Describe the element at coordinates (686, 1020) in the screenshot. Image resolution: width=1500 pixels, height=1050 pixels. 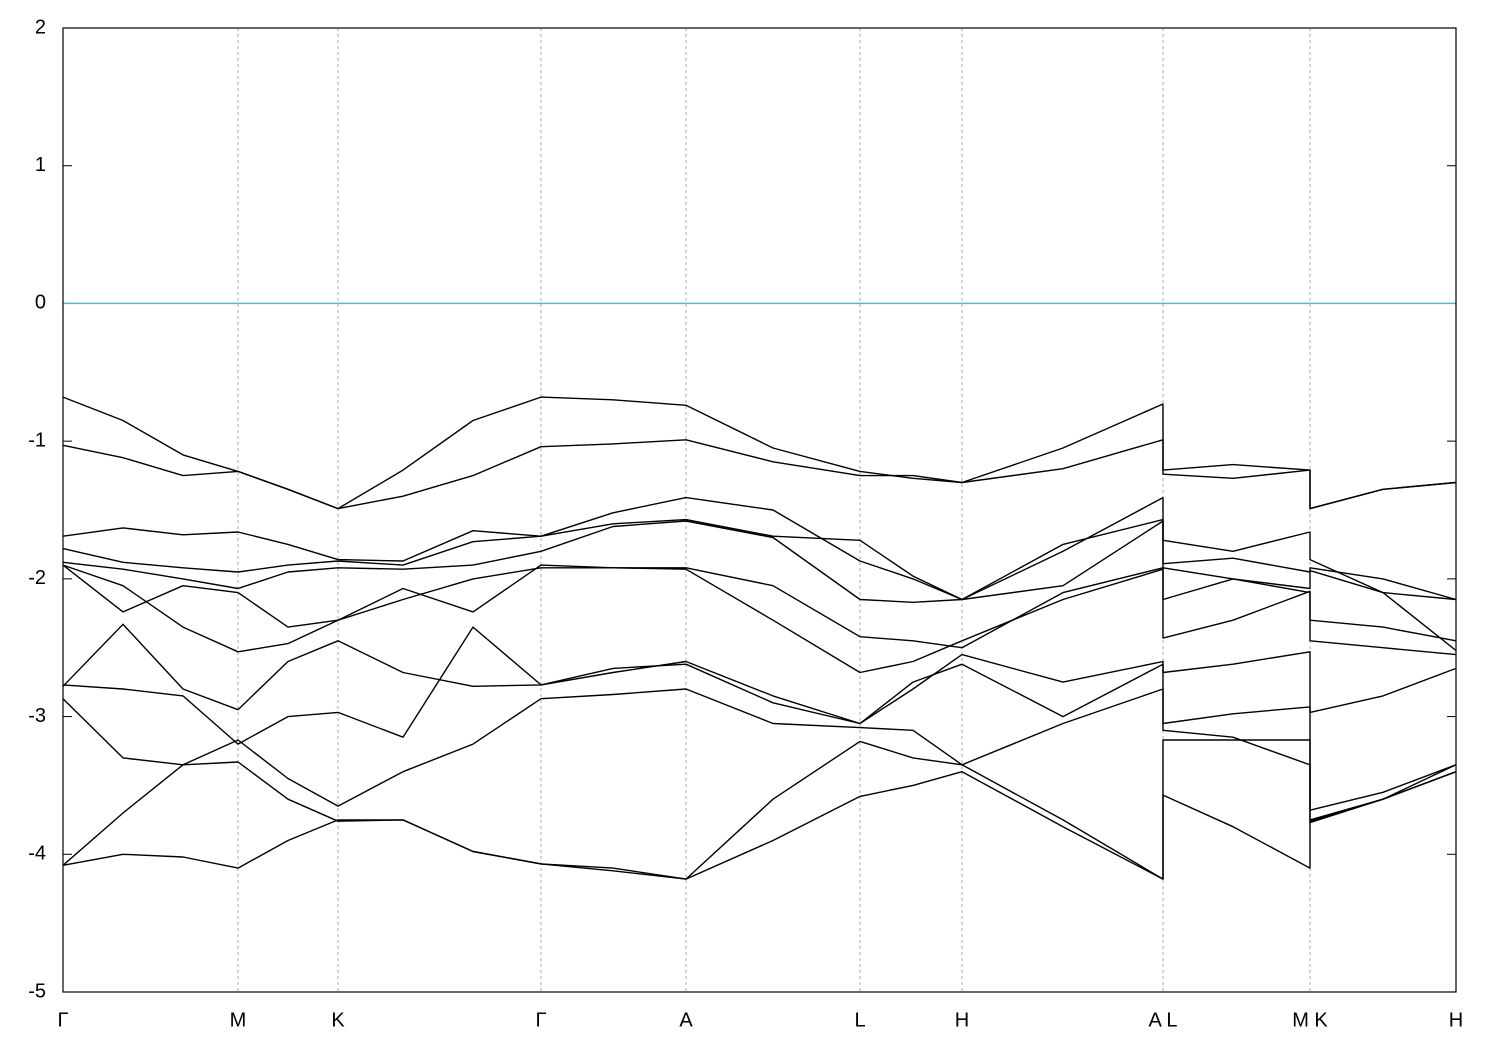
I see `x-tick-label: A` at that location.